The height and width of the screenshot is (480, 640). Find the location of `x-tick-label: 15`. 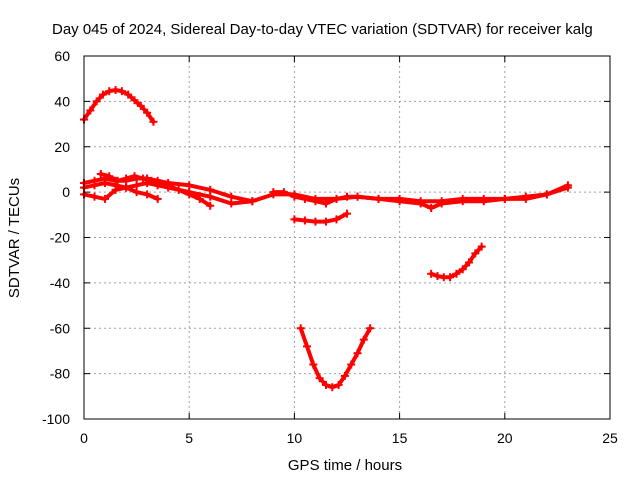

x-tick-label: 15 is located at coordinates (400, 438).